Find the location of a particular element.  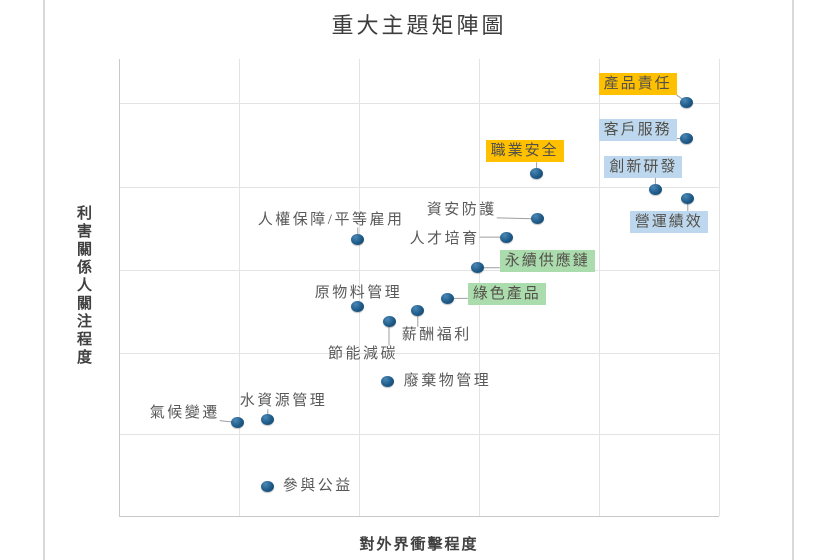

data-point-label: 薪酬福利 is located at coordinates (436, 334).